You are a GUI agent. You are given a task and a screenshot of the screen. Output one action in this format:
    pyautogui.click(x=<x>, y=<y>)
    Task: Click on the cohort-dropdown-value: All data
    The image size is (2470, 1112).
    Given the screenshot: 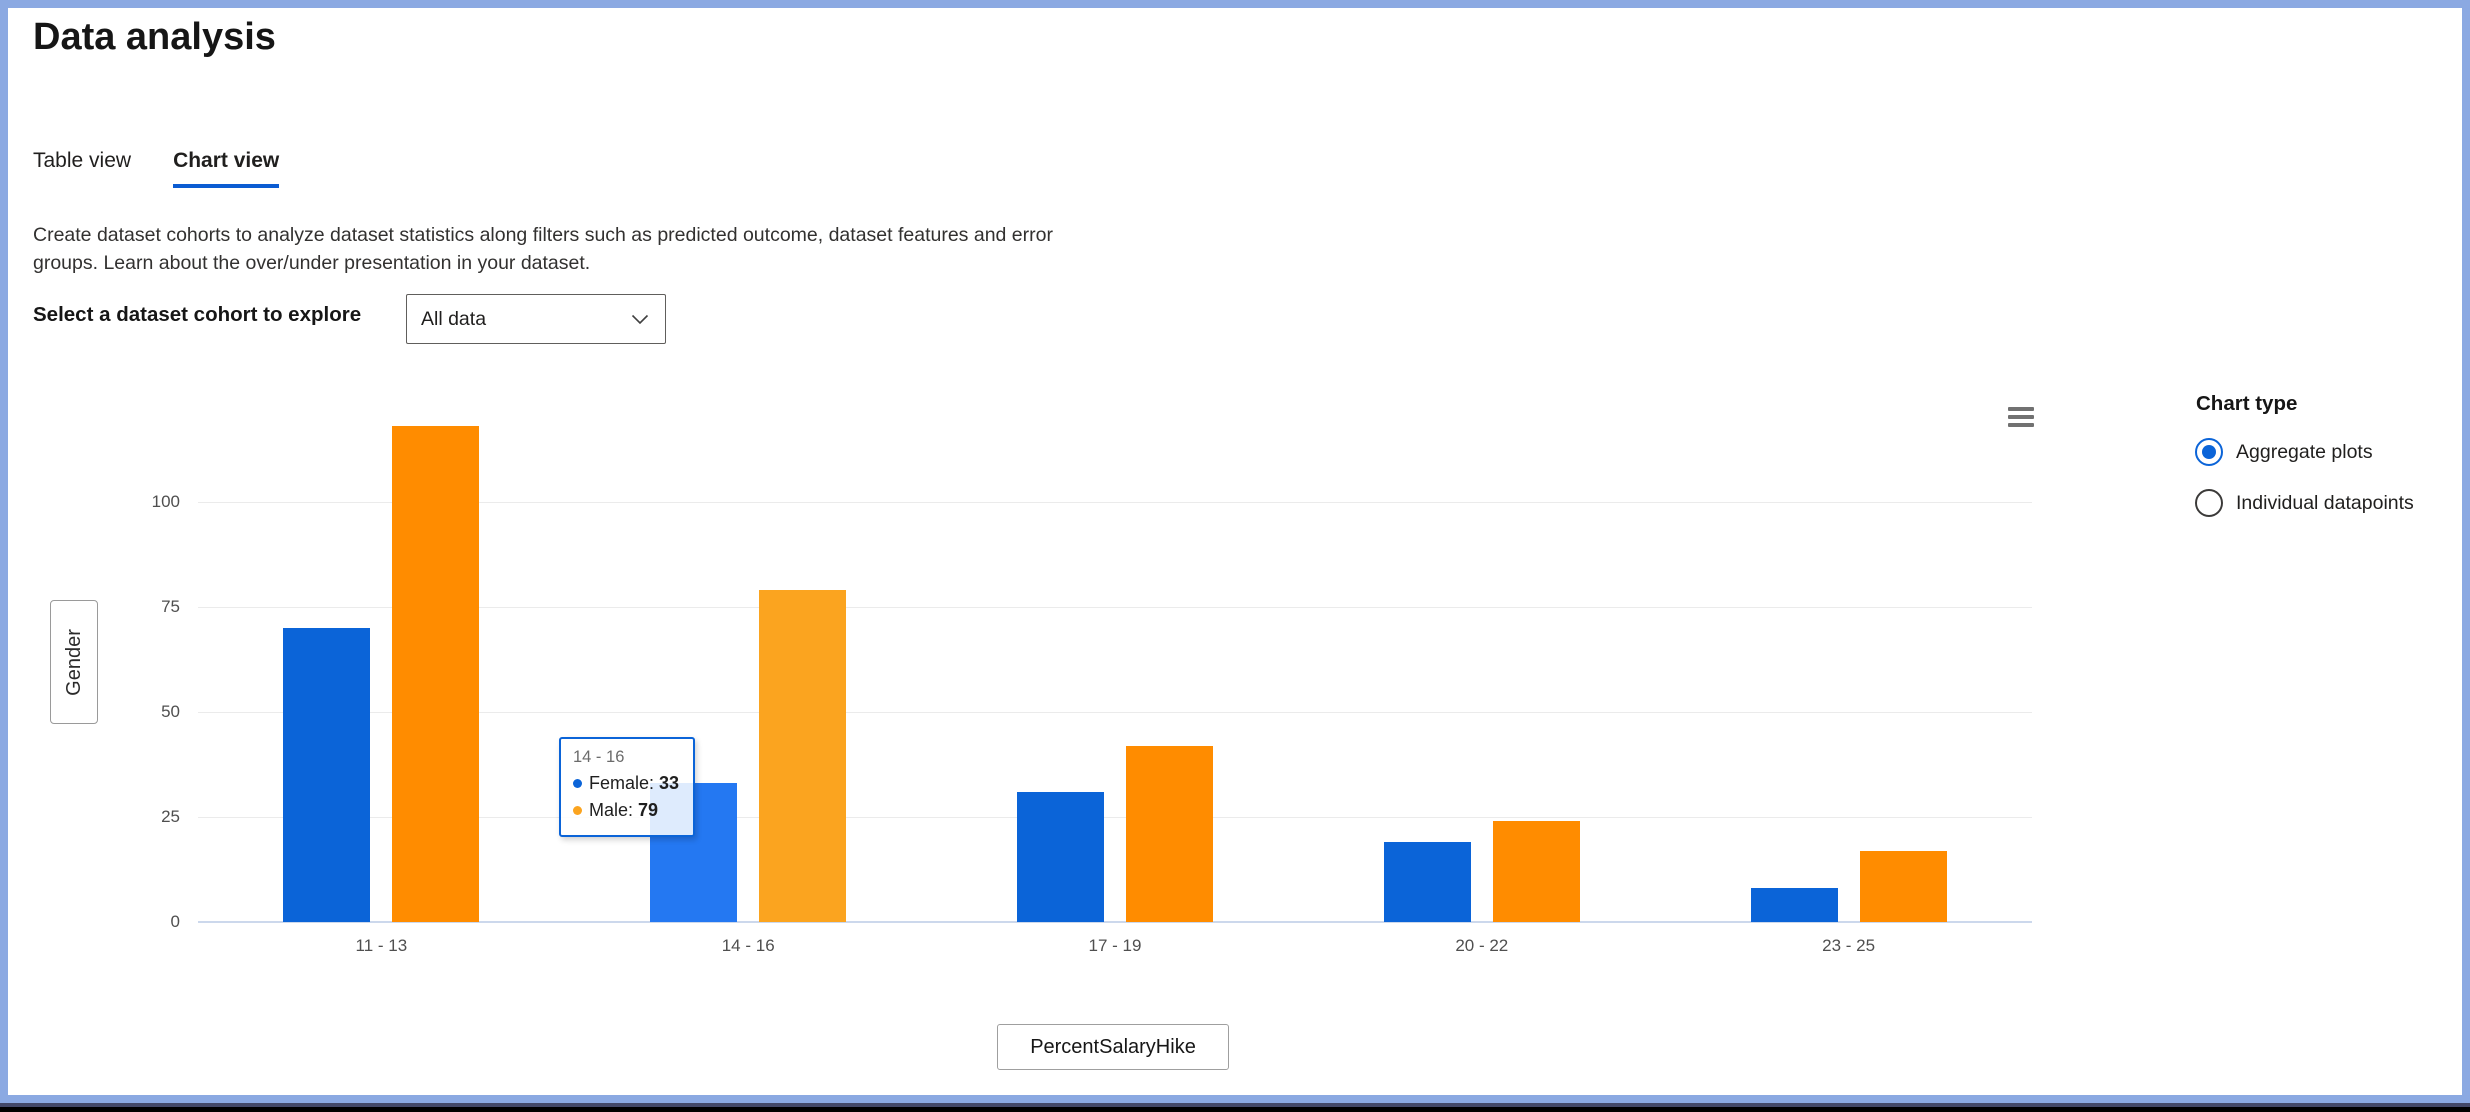 What is the action you would take?
    pyautogui.click(x=454, y=318)
    